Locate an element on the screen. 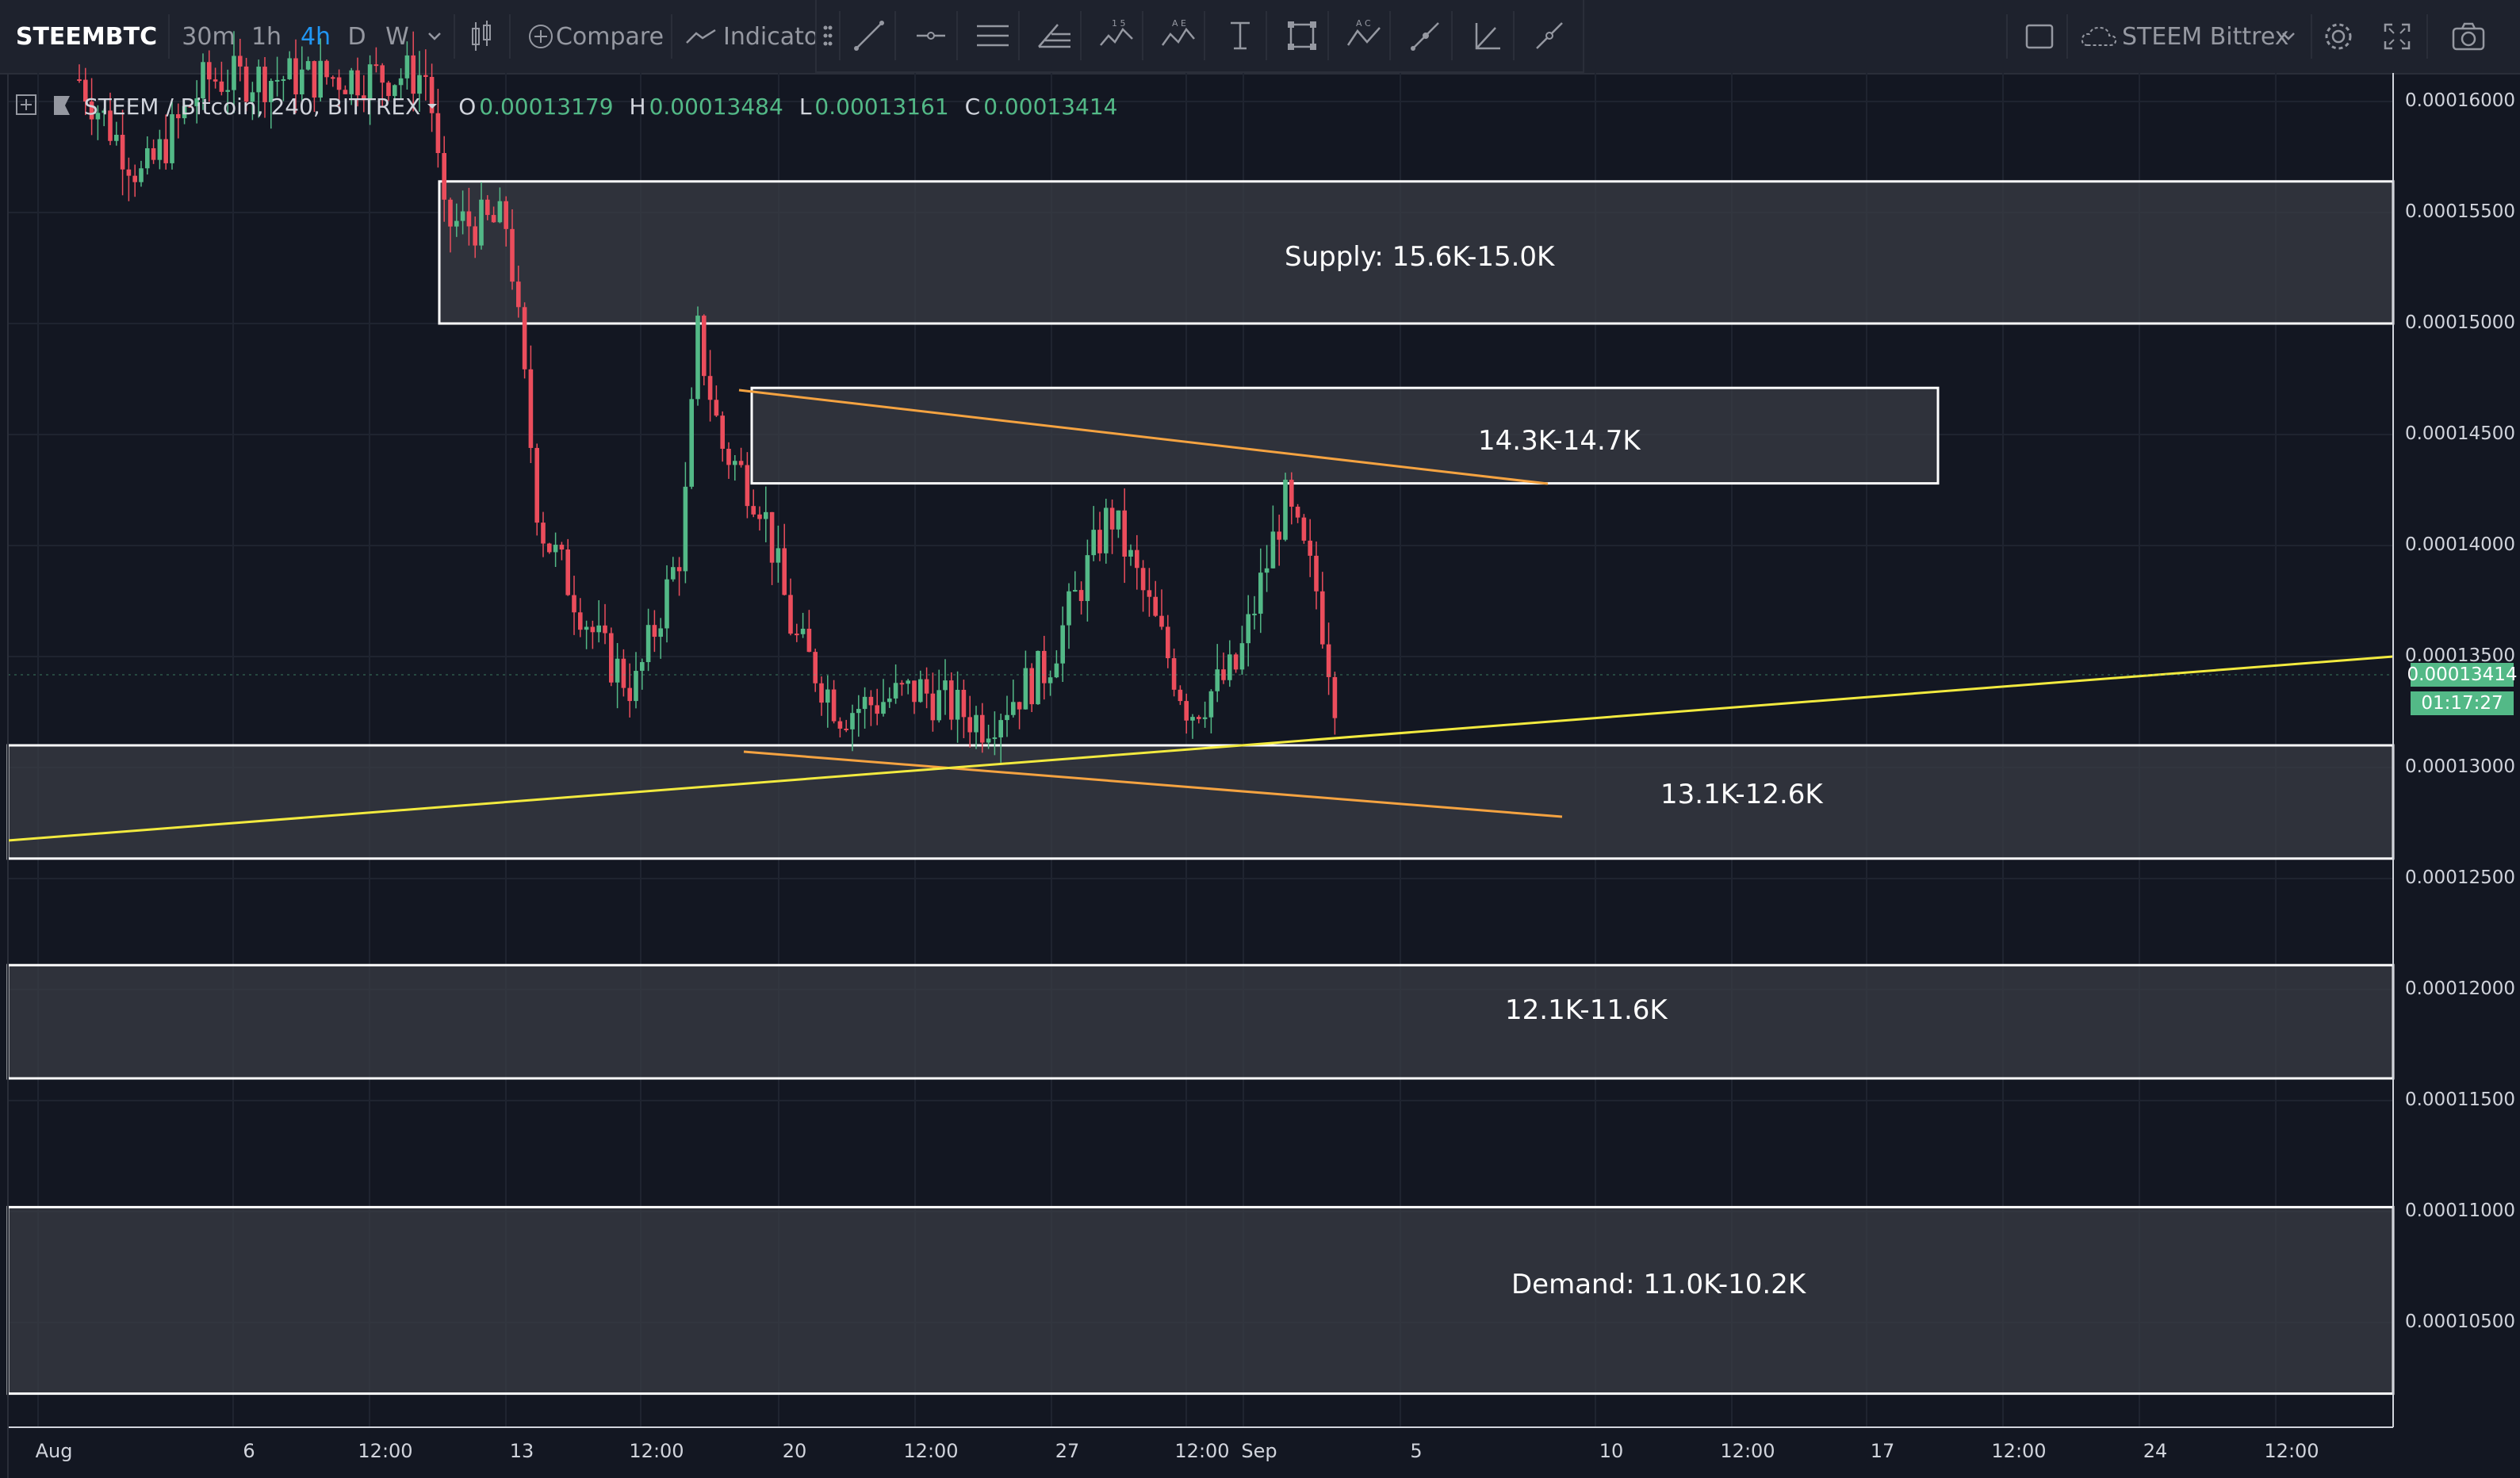 This screenshot has height=1478, width=2520. flag-icon is located at coordinates (65, 106).